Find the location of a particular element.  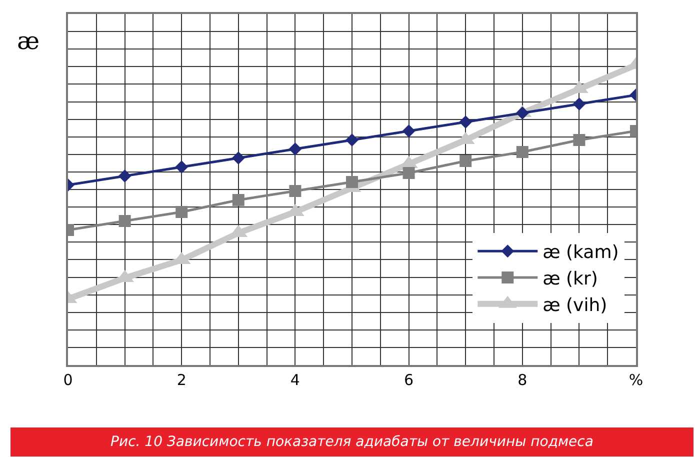

x-tick-label: % is located at coordinates (636, 380).